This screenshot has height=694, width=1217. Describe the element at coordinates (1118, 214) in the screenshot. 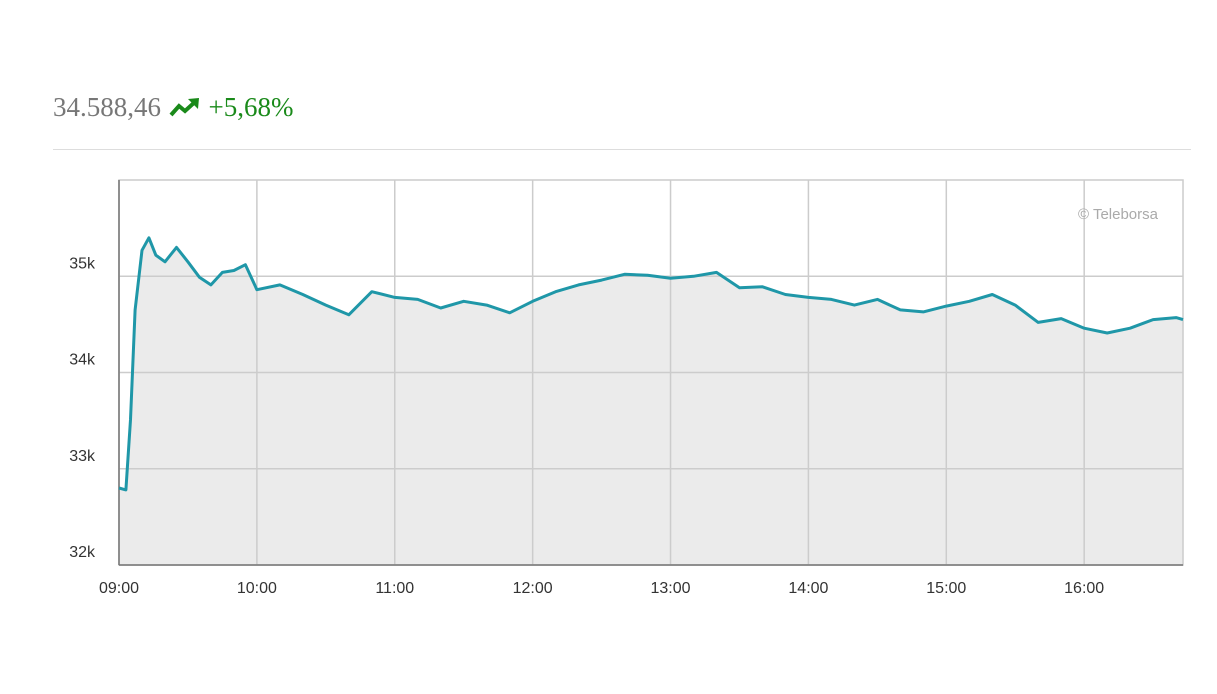

I see `watermark: © Teleborsa` at that location.